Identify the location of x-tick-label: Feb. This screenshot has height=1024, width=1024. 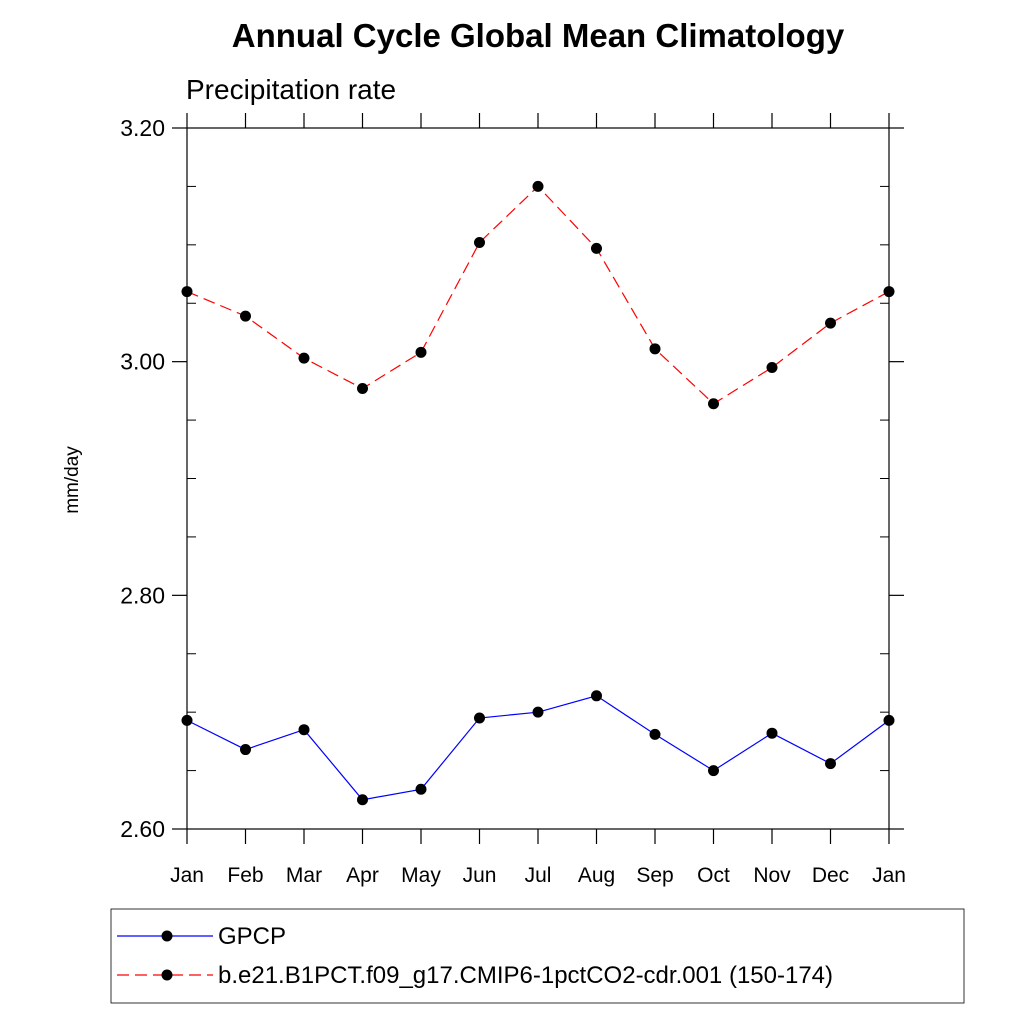
(245, 875).